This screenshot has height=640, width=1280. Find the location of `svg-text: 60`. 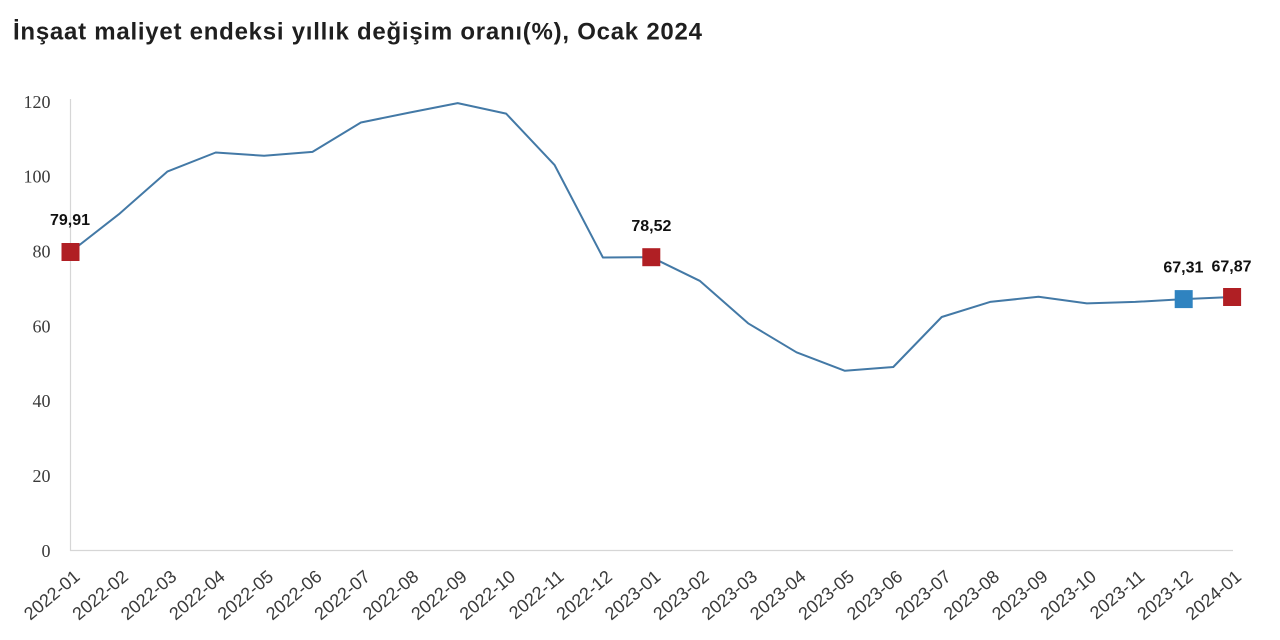

svg-text: 60 is located at coordinates (42, 326).